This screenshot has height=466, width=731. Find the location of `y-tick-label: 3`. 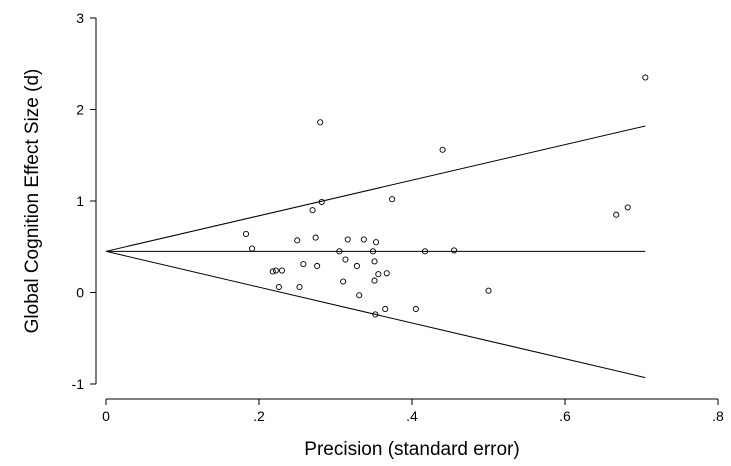

y-tick-label: 3 is located at coordinates (80, 18).